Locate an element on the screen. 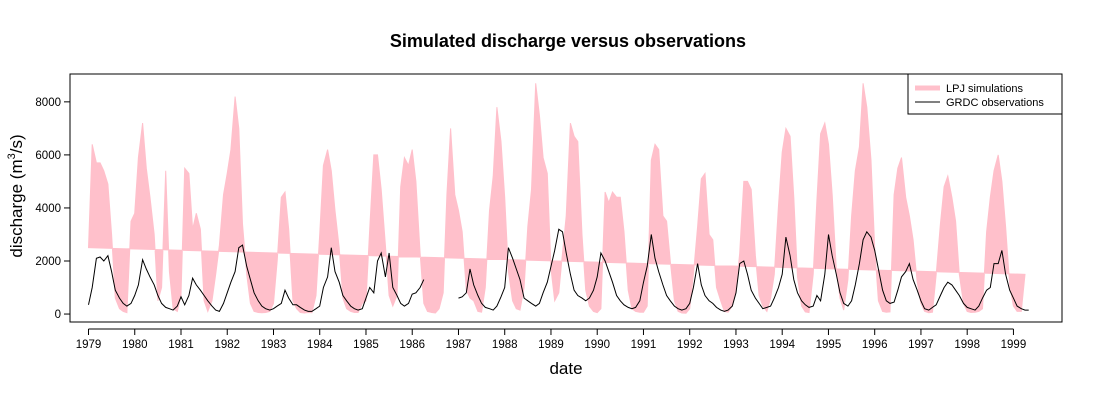 This screenshot has height=412, width=1100. x-tick-label-1996: 1996 is located at coordinates (875, 345).